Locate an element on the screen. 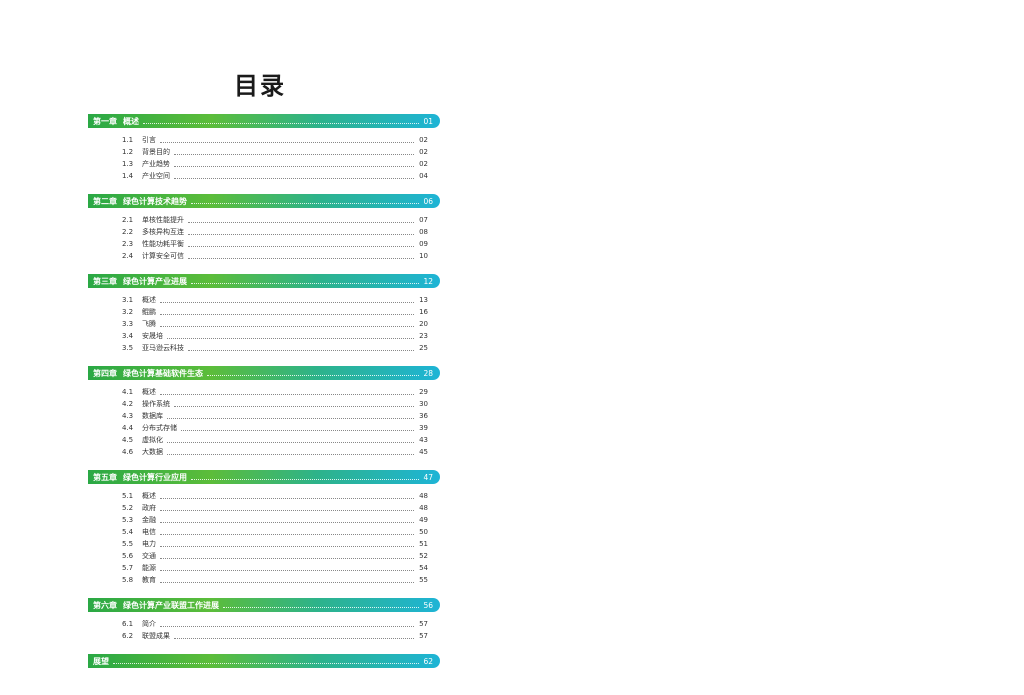  toc-entry: 3.4 安晟培 23 is located at coordinates (264, 336).